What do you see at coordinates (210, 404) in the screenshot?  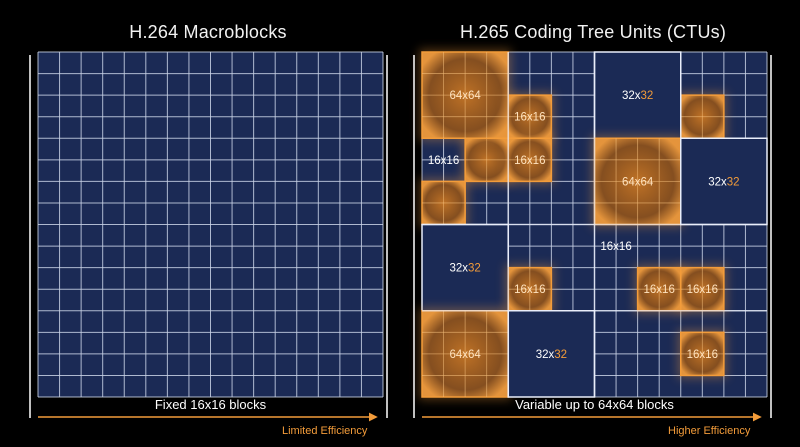 I see `left-caption: Fixed 16x16 blocks` at bounding box center [210, 404].